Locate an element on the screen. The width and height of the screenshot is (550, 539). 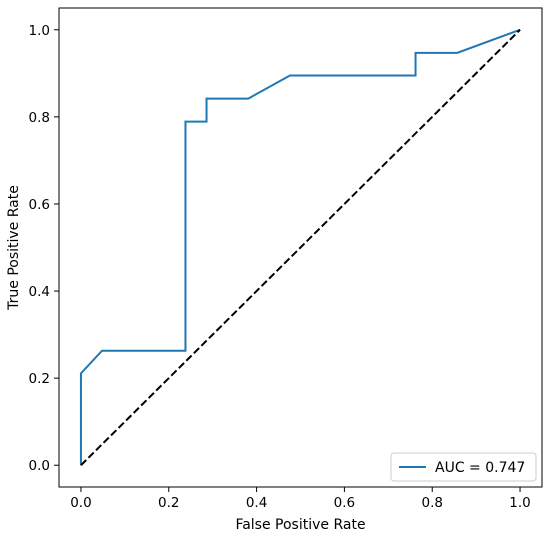
x-axis-label: False Positive Rate is located at coordinates (300, 525).